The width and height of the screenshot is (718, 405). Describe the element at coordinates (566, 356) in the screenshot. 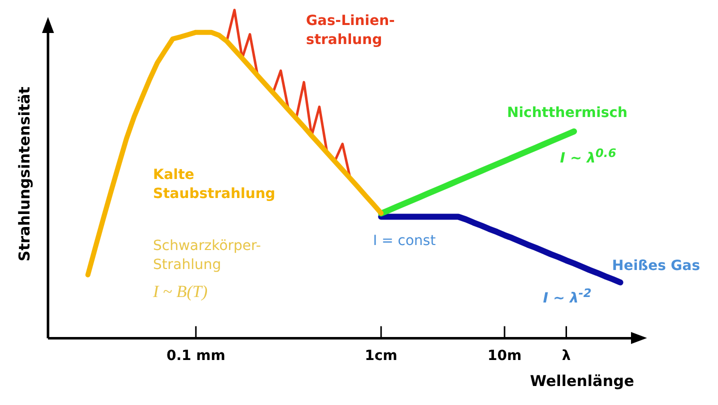

I see `x-tick-label: λ` at that location.